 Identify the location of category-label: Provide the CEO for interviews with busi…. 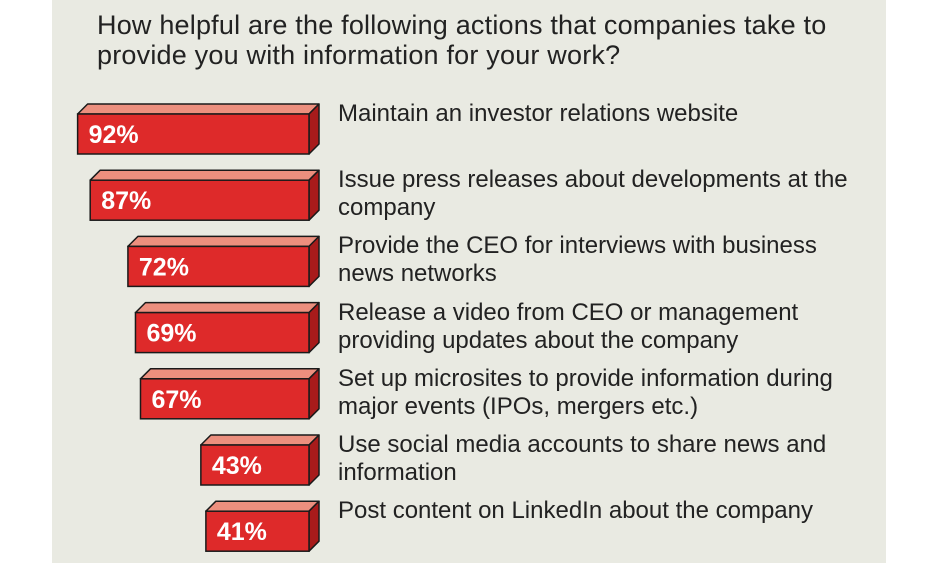
(577, 260).